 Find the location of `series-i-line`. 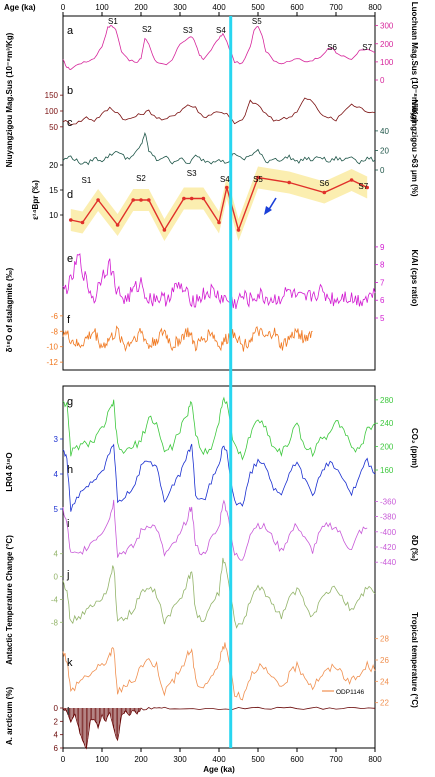

series-i-line is located at coordinates (215, 530).